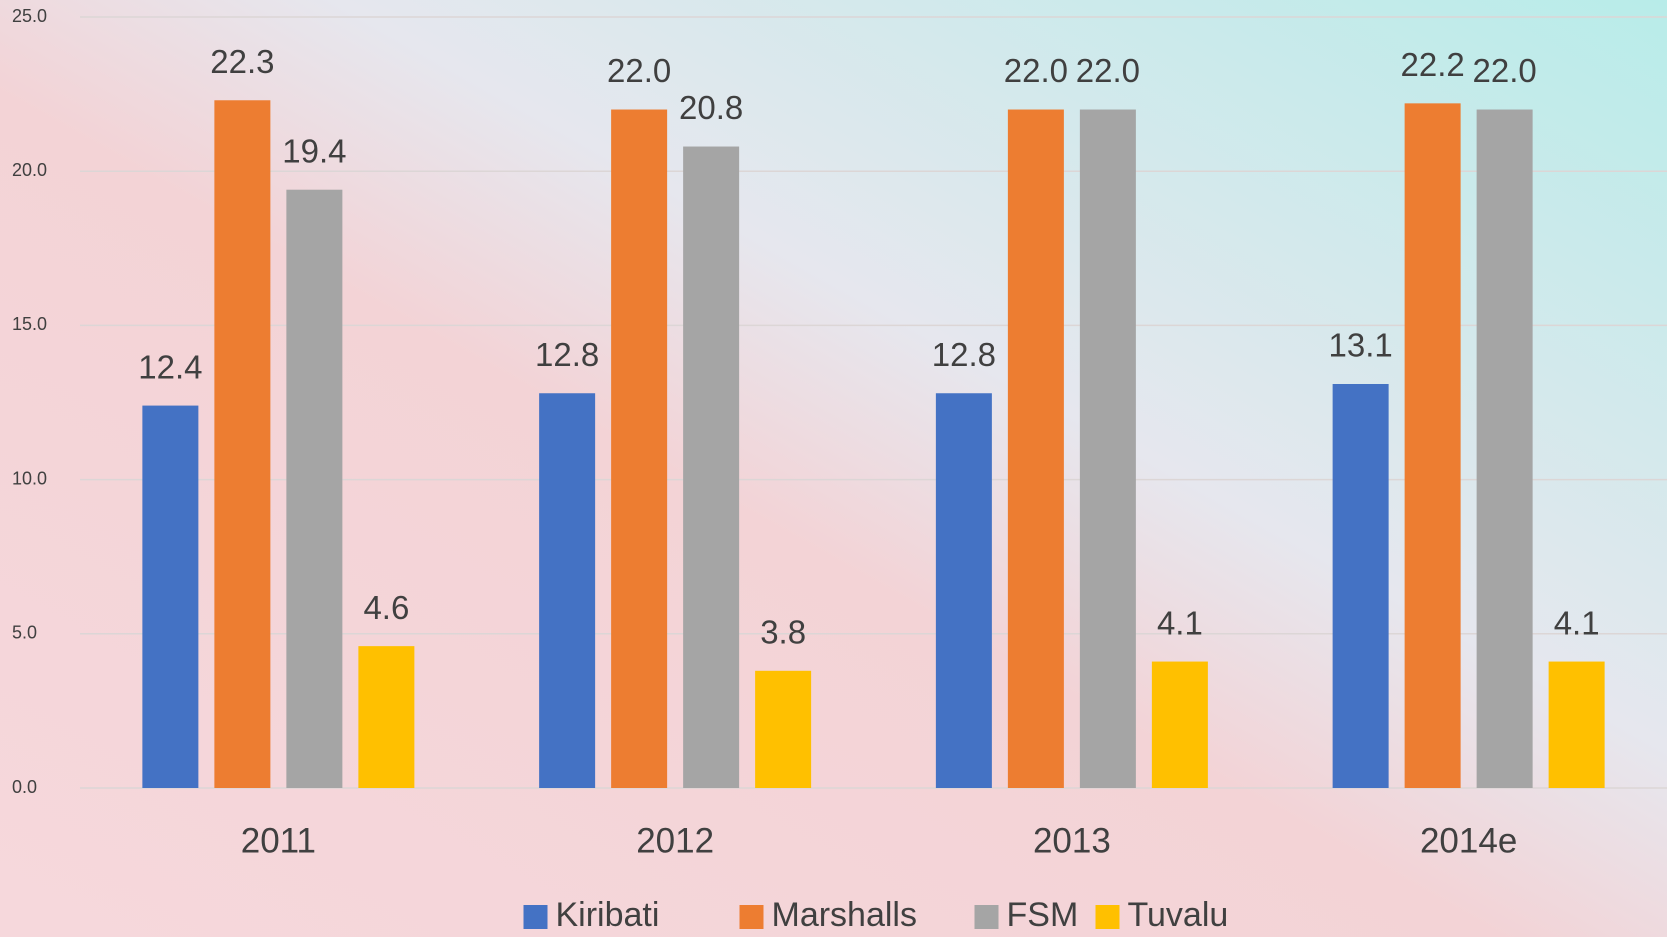  Describe the element at coordinates (608, 915) in the screenshot. I see `legend-label: Kiribati` at that location.